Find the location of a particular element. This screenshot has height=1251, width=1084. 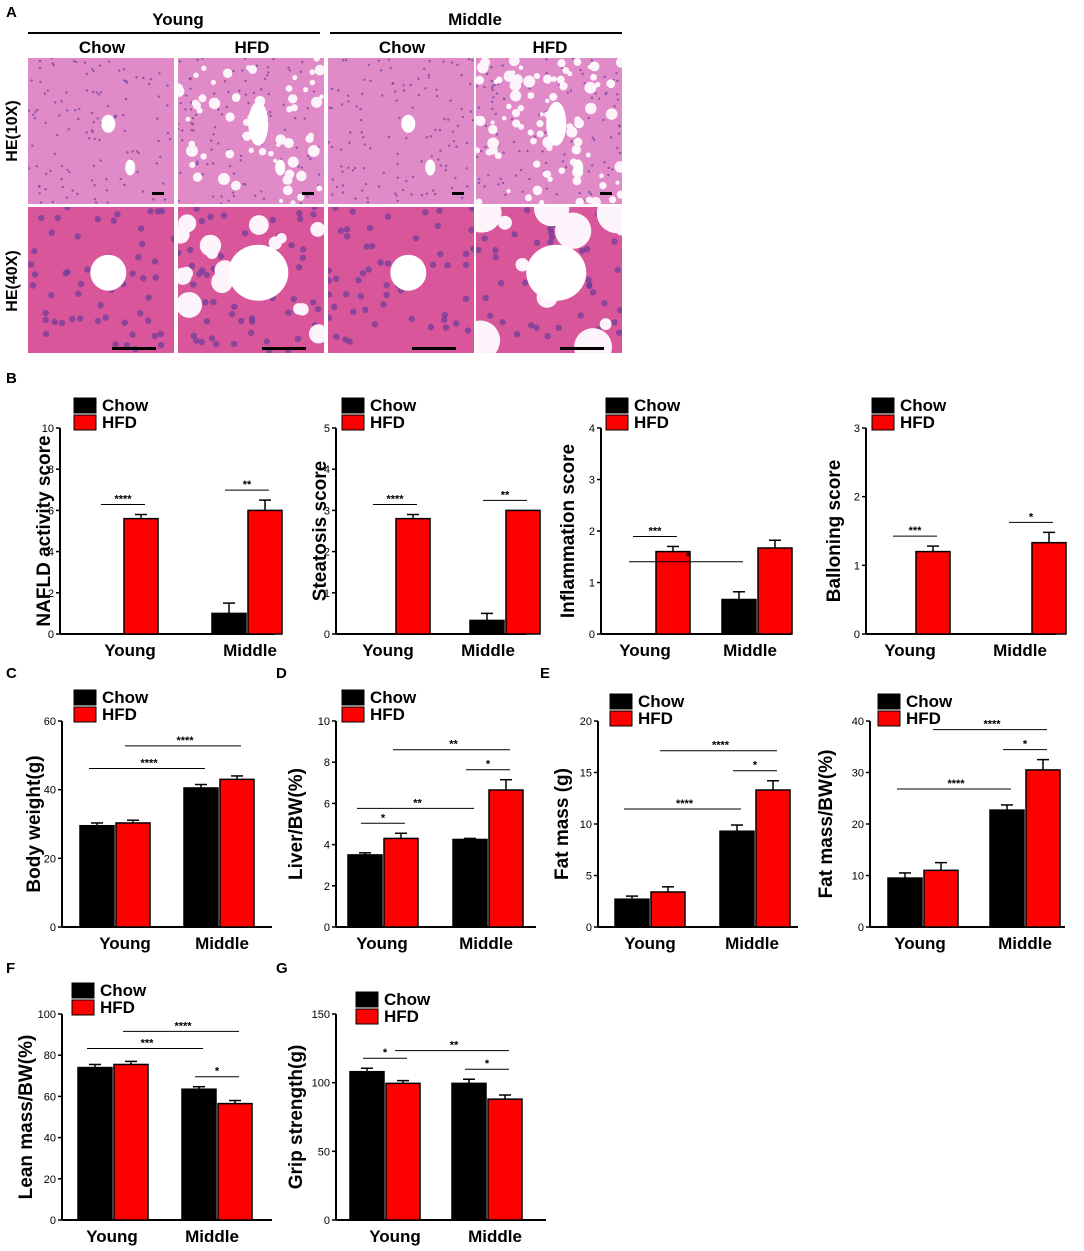

panel-letter-c: C is located at coordinates (11, 673).